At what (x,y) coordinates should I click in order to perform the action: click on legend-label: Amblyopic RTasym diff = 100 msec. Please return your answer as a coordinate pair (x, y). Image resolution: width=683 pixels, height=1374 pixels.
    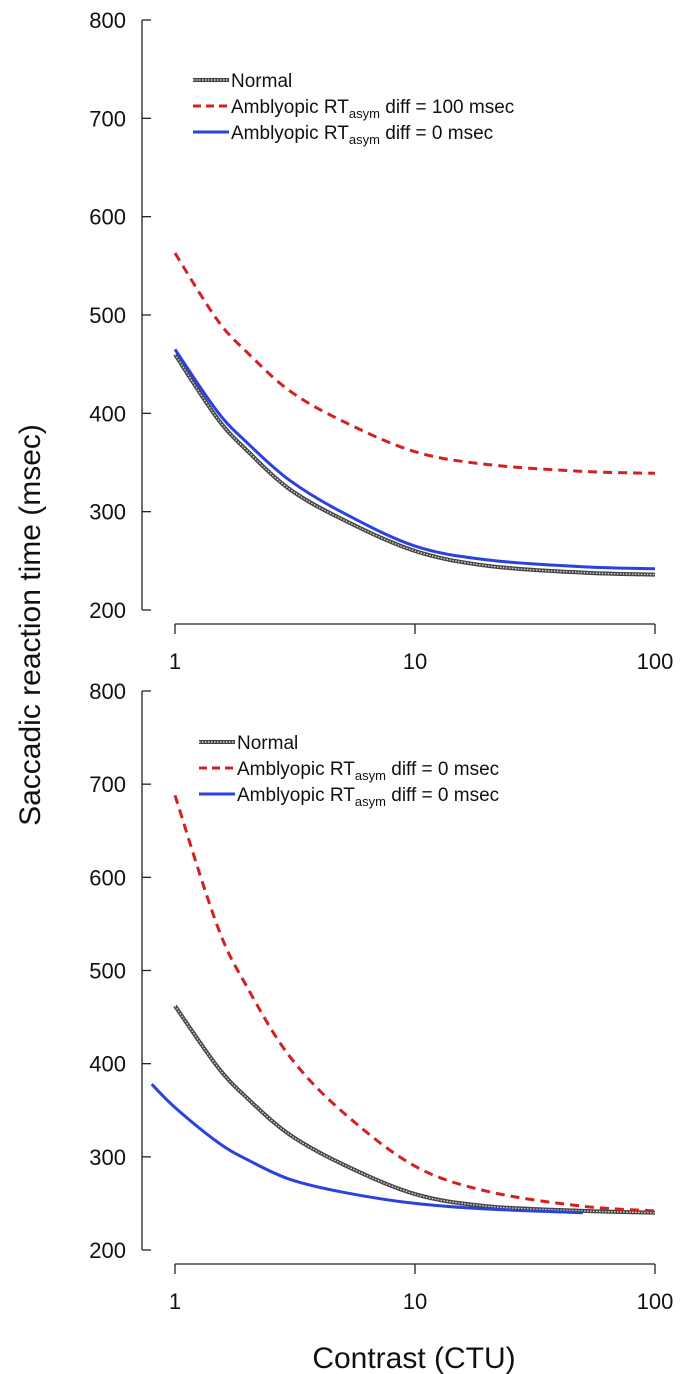
    Looking at the image, I should click on (372, 109).